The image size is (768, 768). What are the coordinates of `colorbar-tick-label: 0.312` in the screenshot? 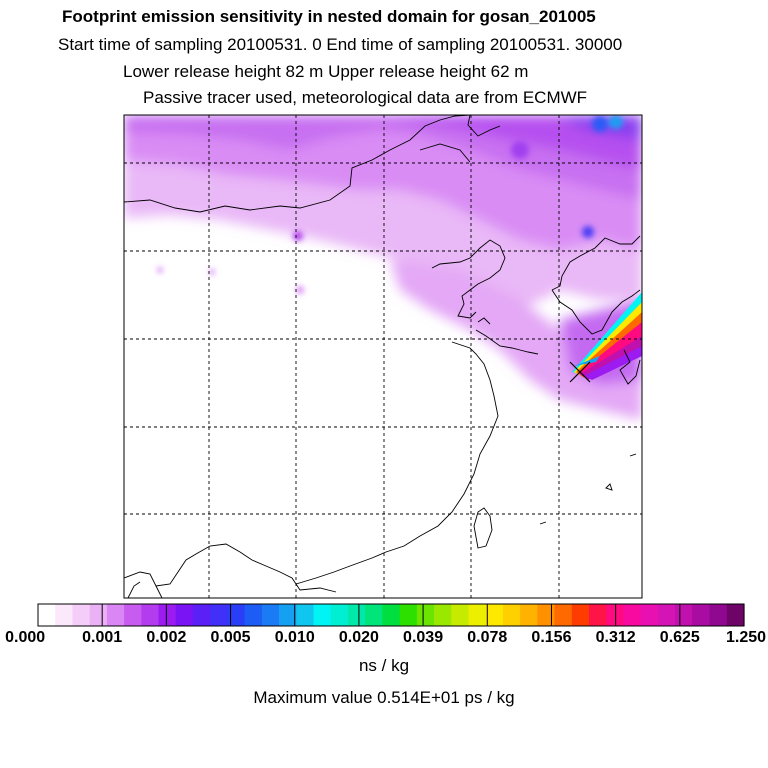 It's located at (615, 637).